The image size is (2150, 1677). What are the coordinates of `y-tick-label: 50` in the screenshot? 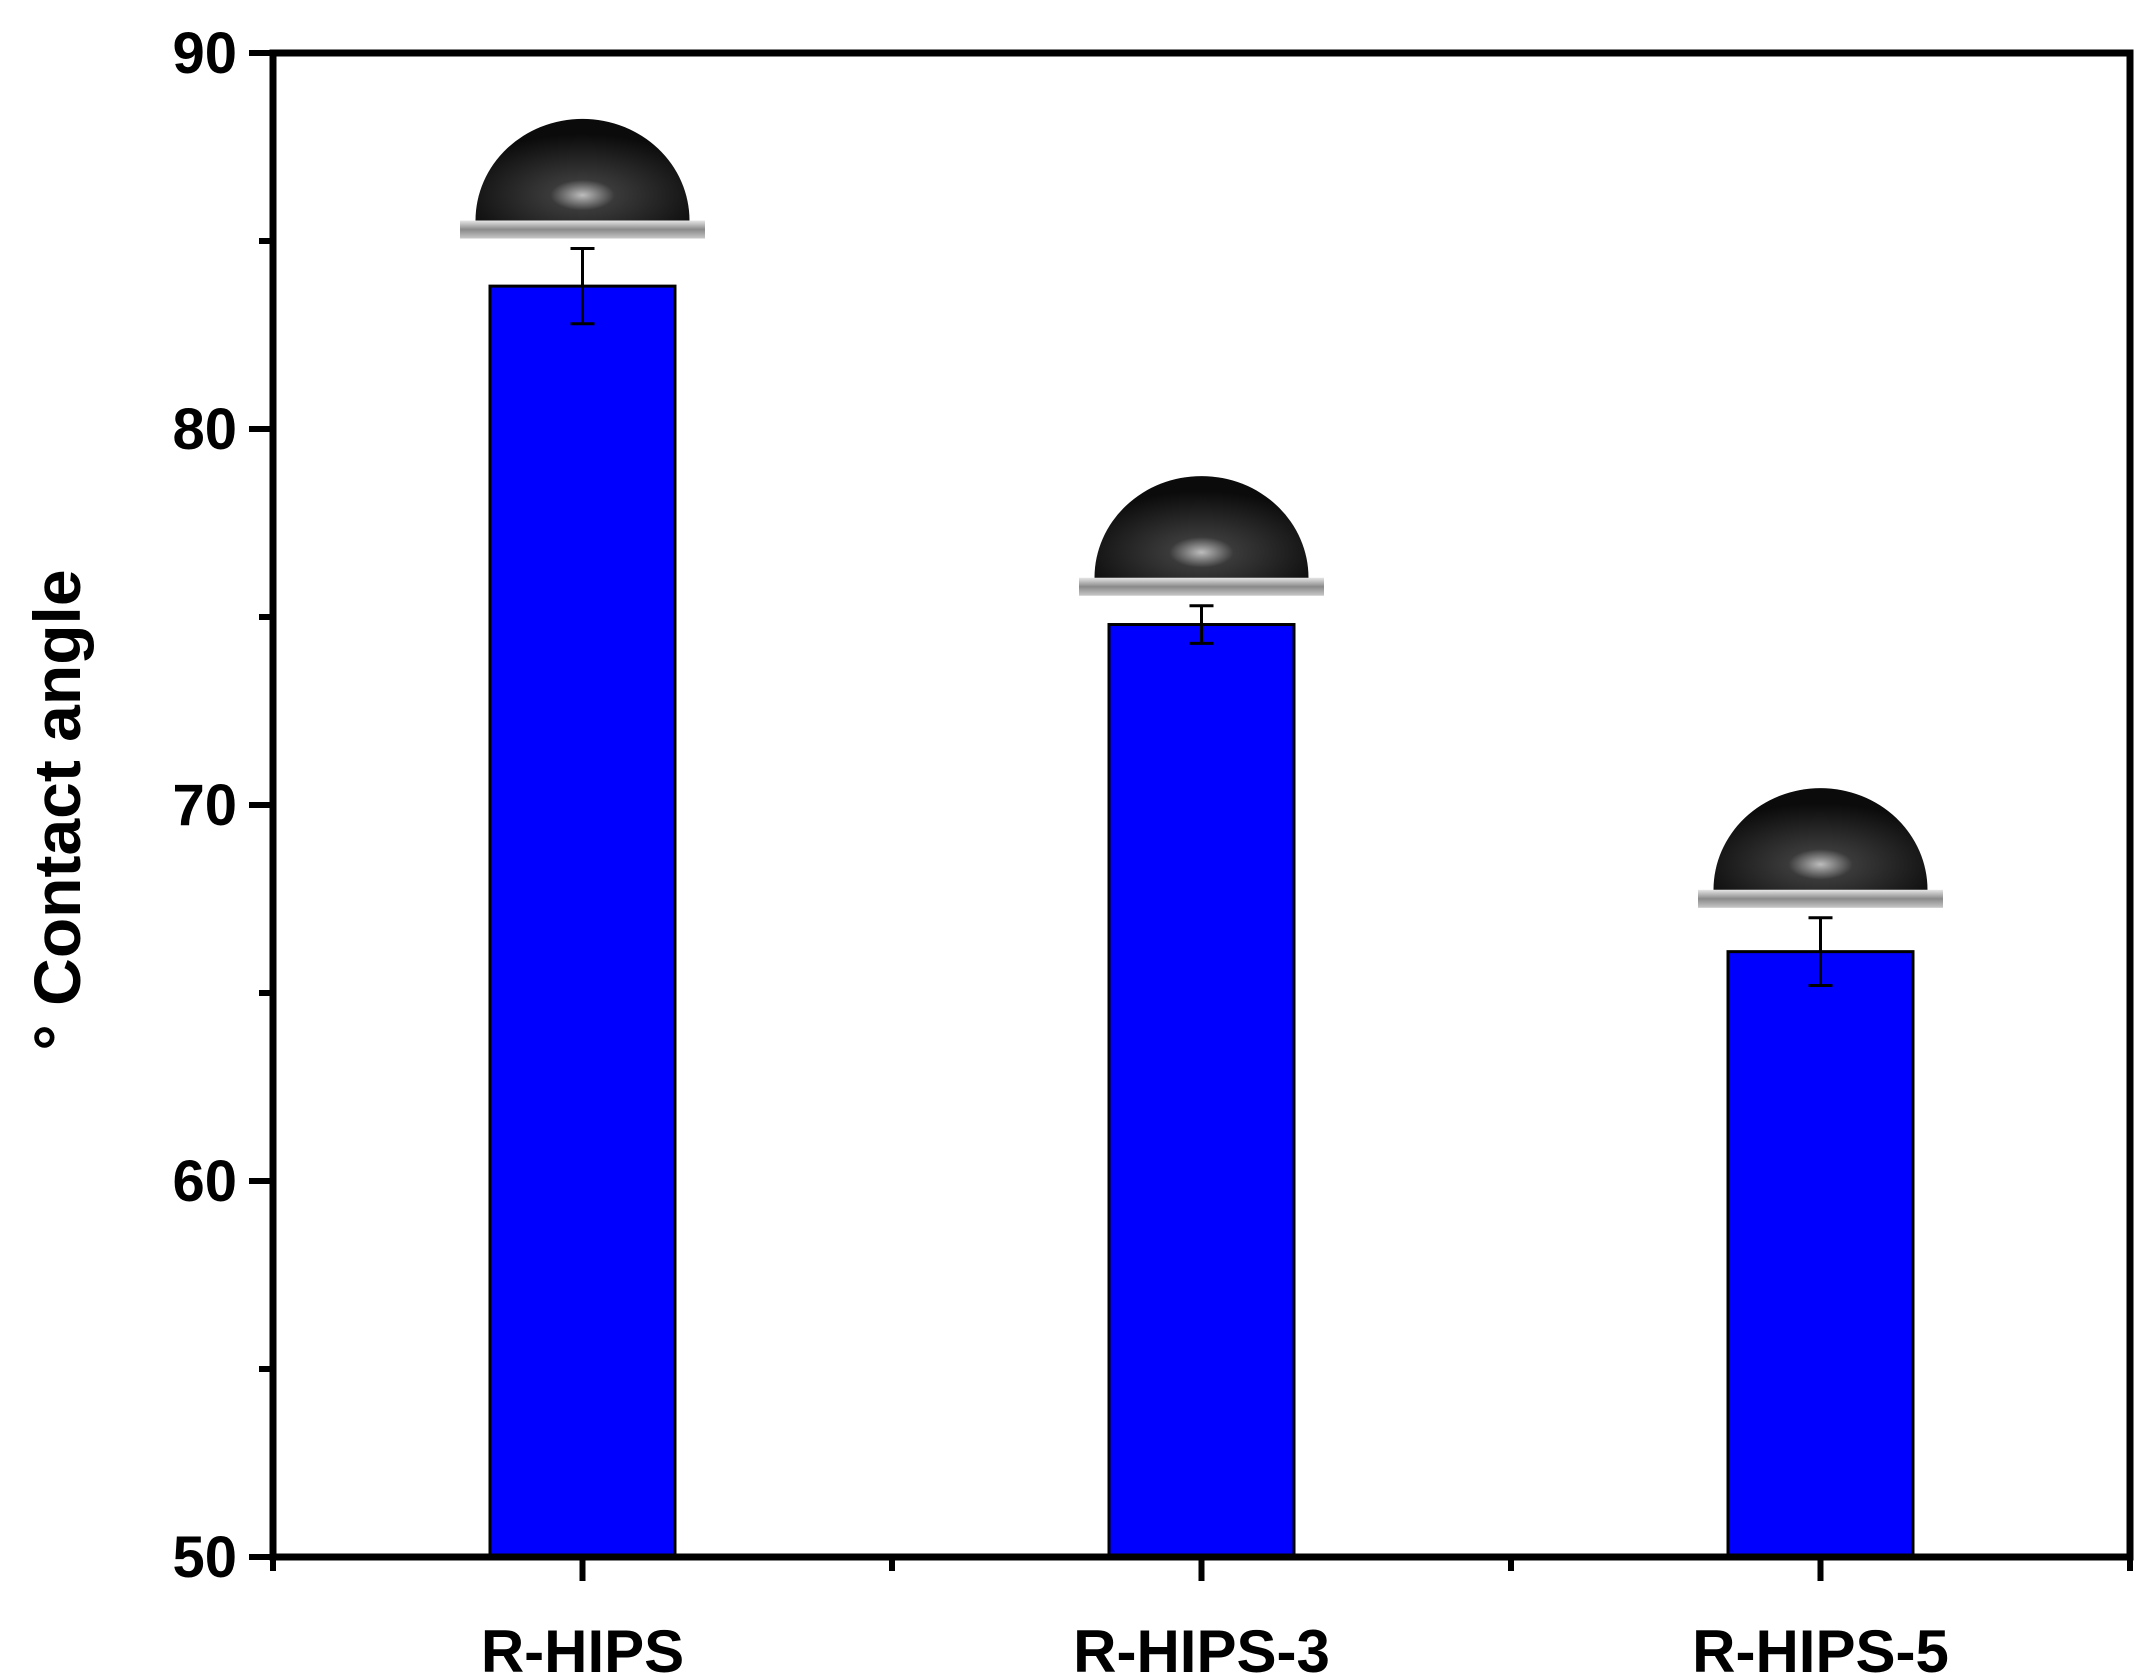 It's located at (204, 1557).